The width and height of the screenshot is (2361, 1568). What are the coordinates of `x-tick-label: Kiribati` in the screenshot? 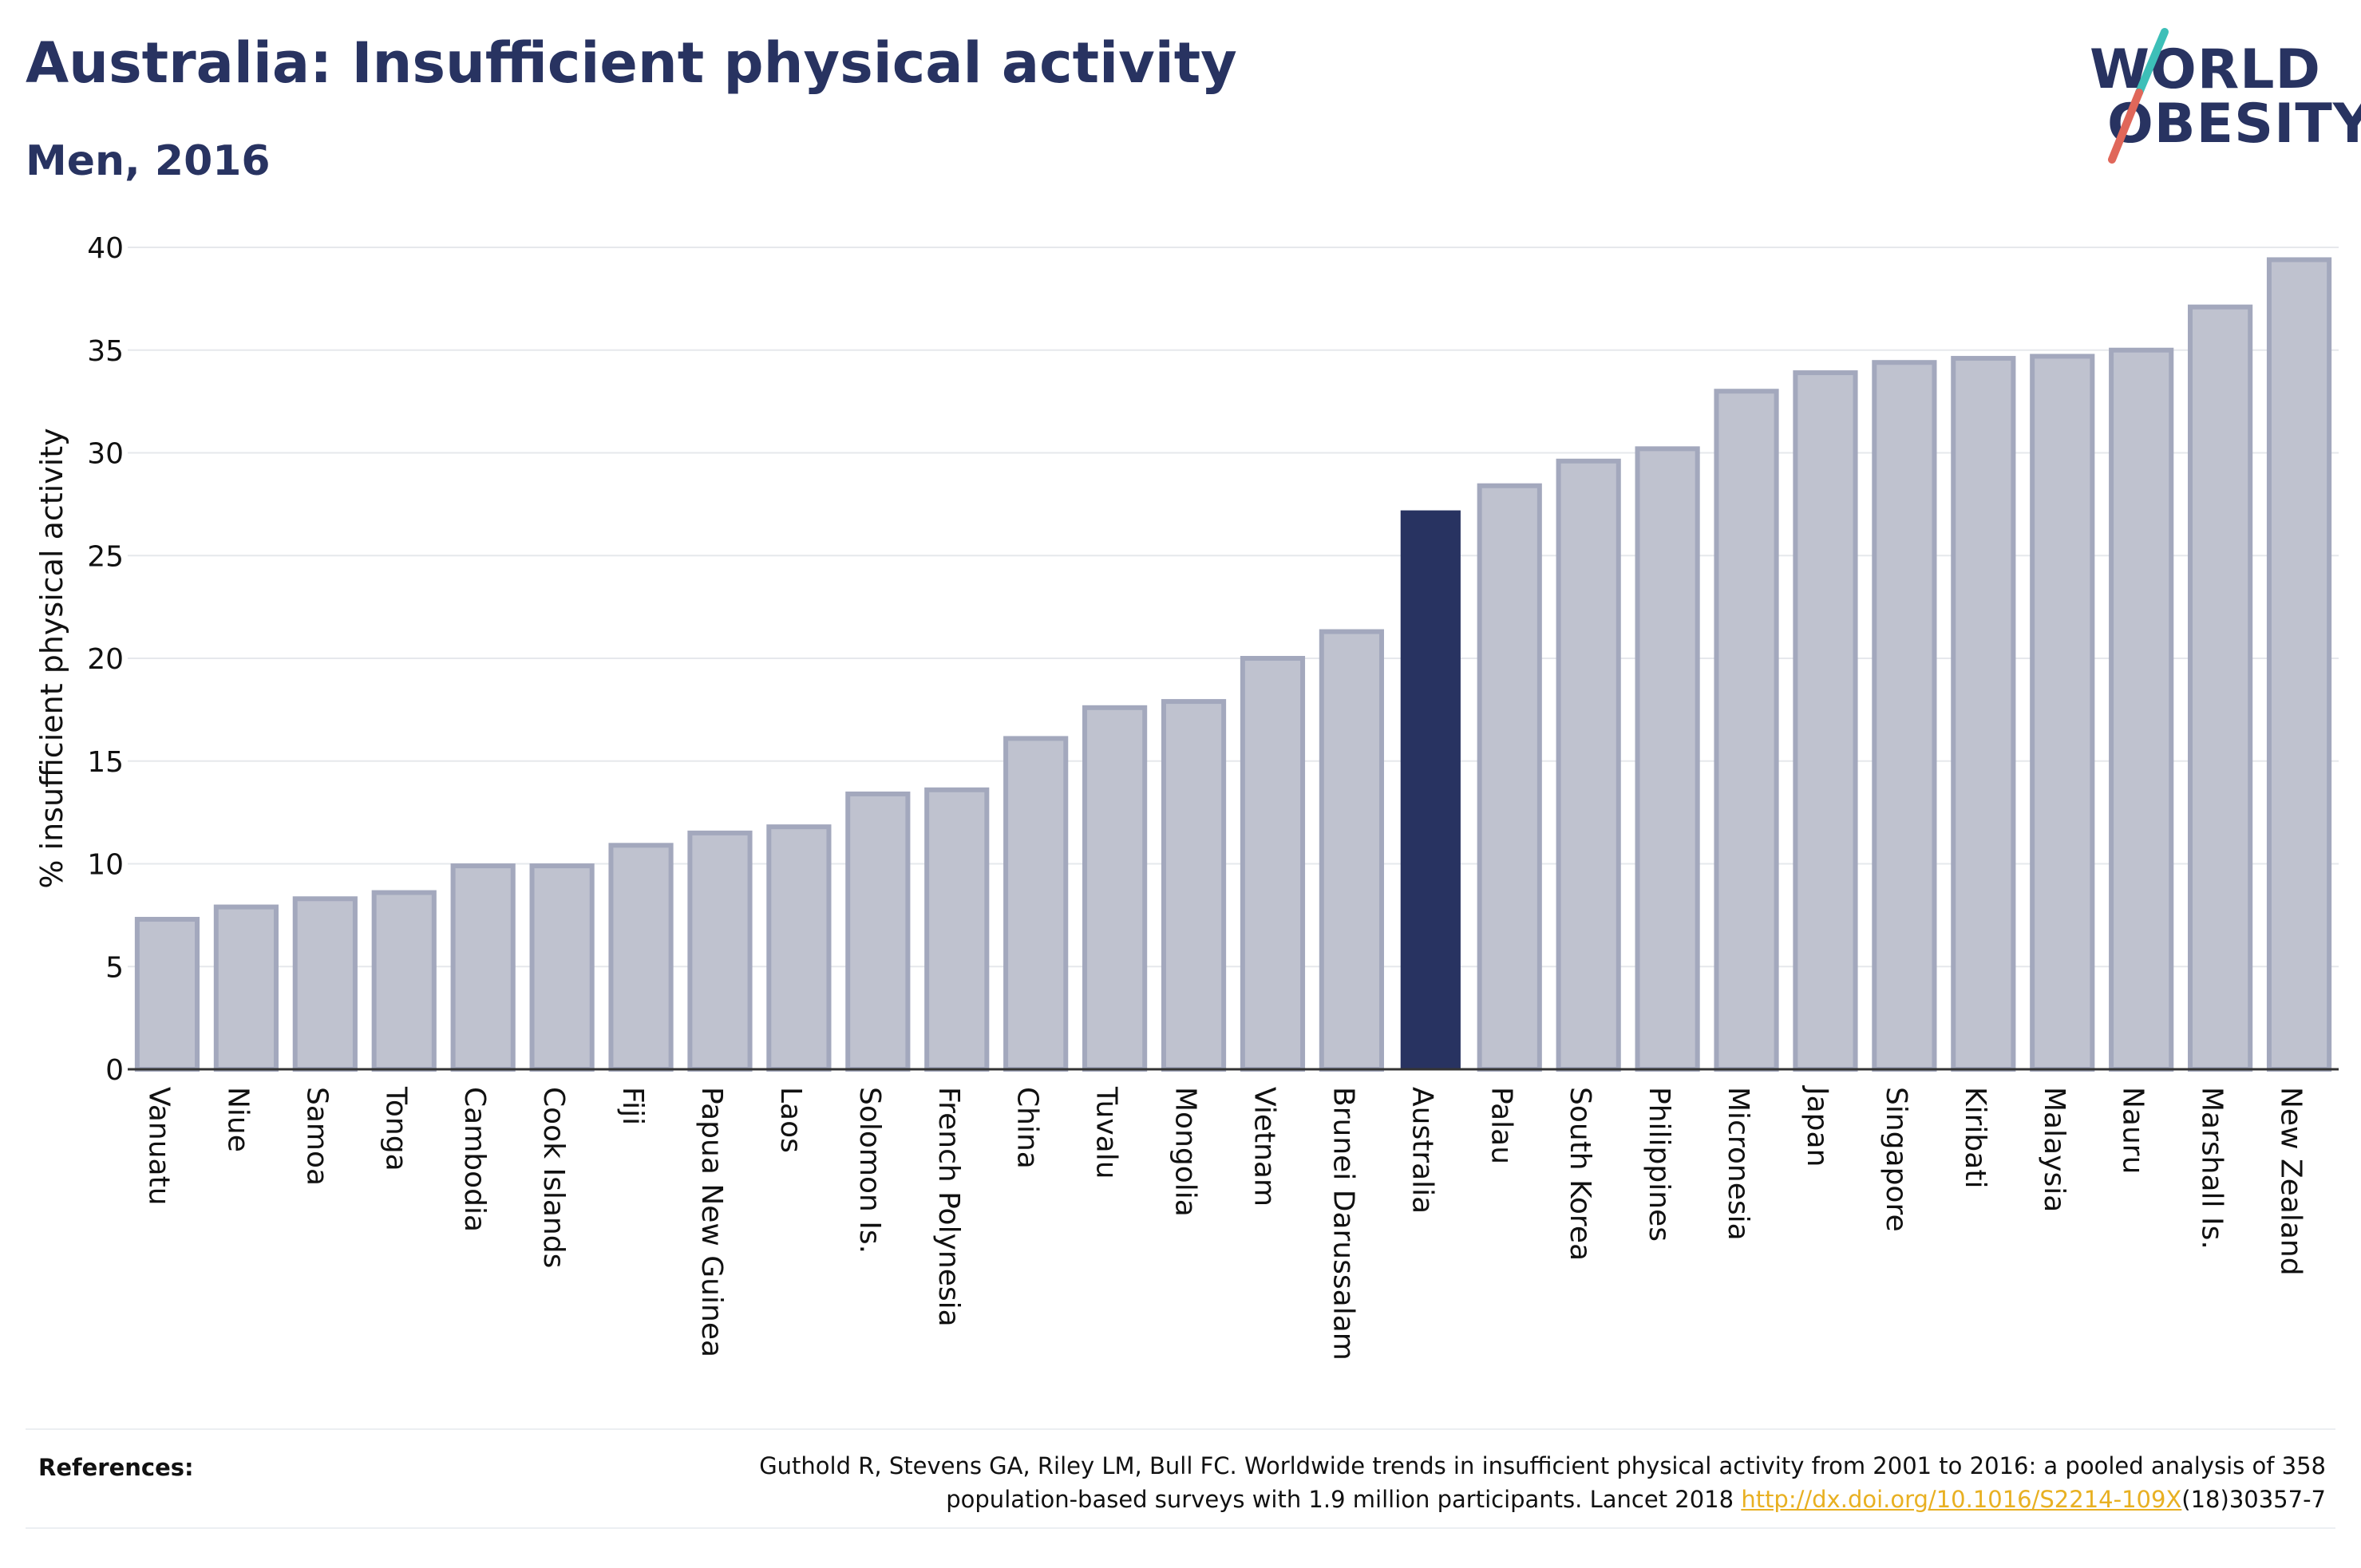 It's located at (1975, 1137).